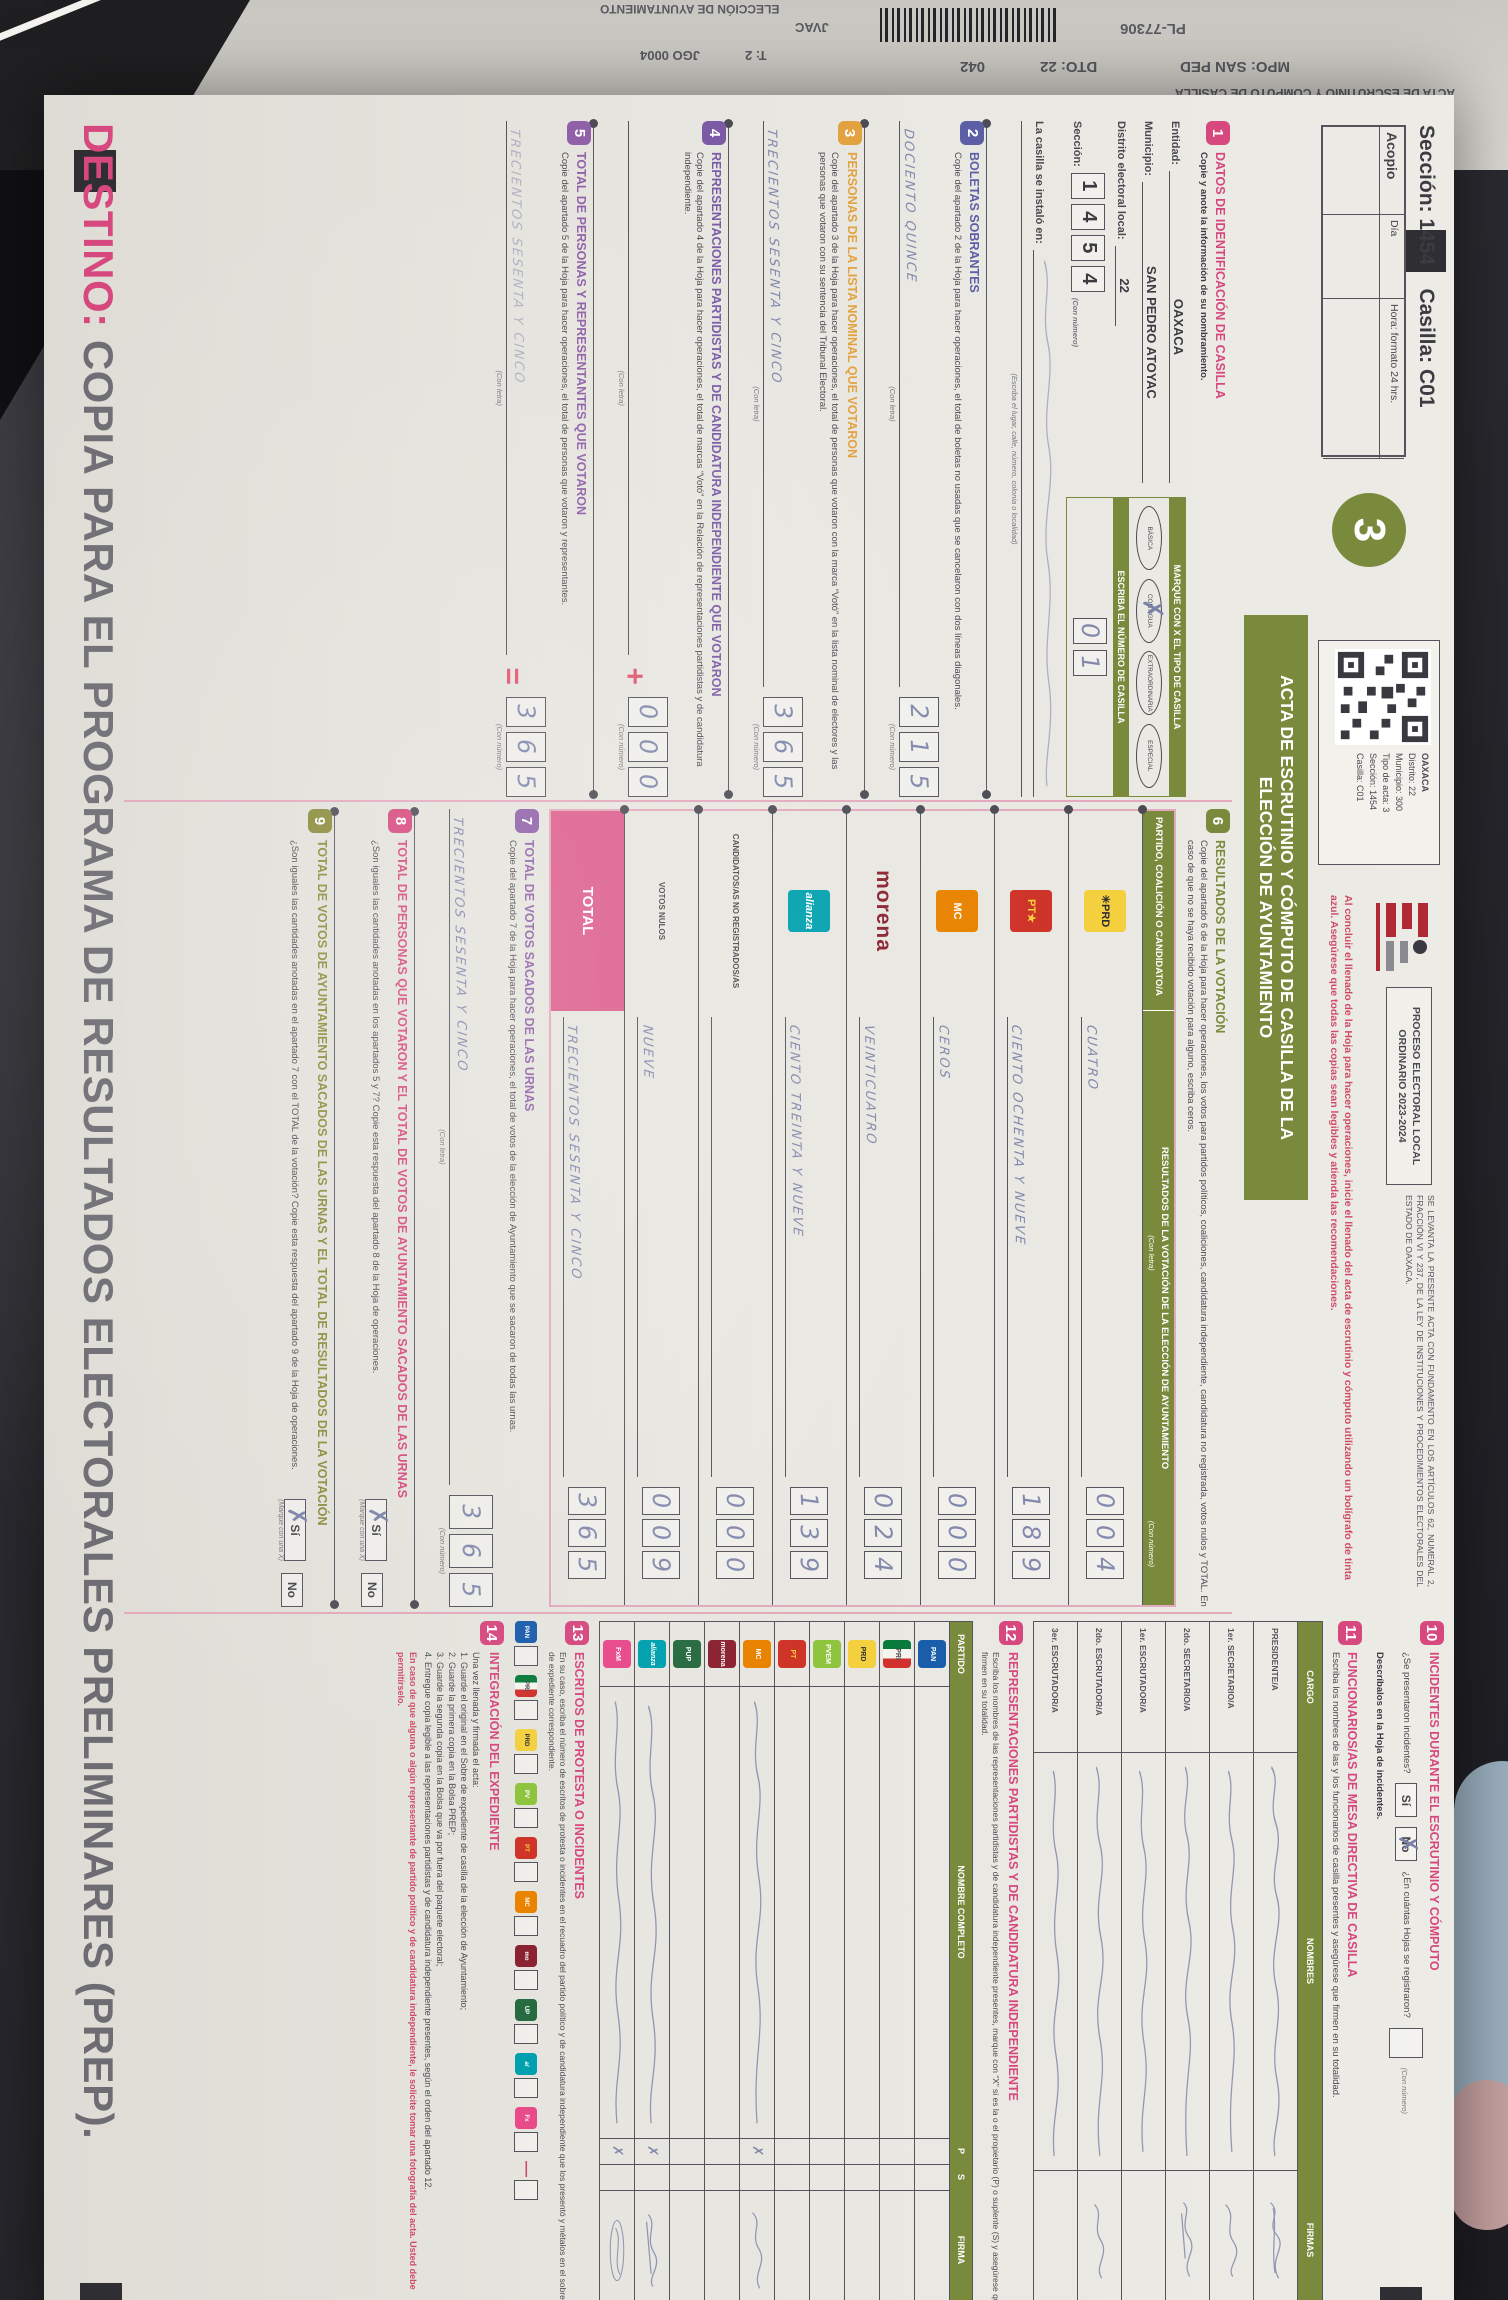 Image resolution: width=1508 pixels, height=2300 pixels. What do you see at coordinates (1309, 2235) in the screenshot?
I see `col-firmas: FIRMAS` at bounding box center [1309, 2235].